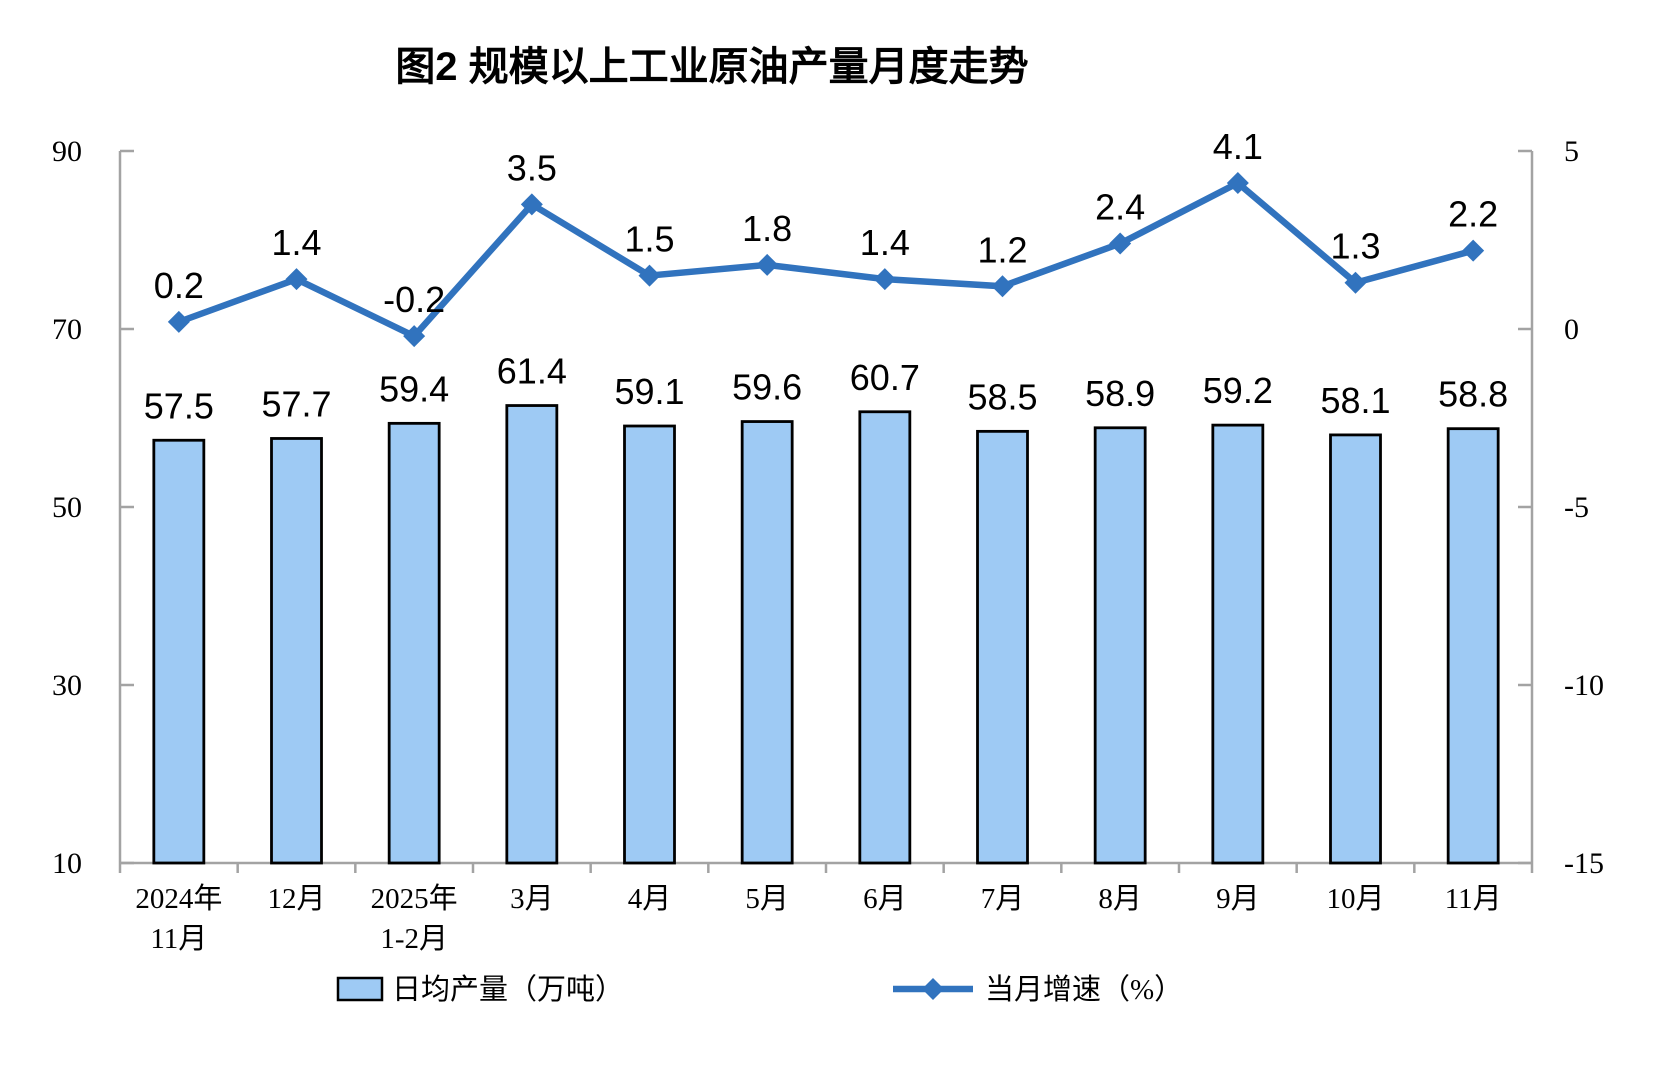 The image size is (1659, 1083). Describe the element at coordinates (767, 899) in the screenshot. I see `x-axis-category-label: 5月` at that location.